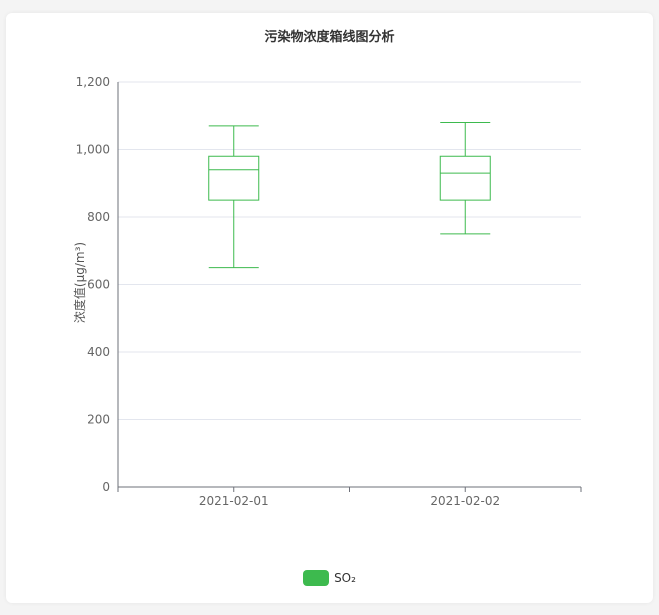  What do you see at coordinates (329, 37) in the screenshot?
I see `chart-title: 污染物浓度箱线图分析` at bounding box center [329, 37].